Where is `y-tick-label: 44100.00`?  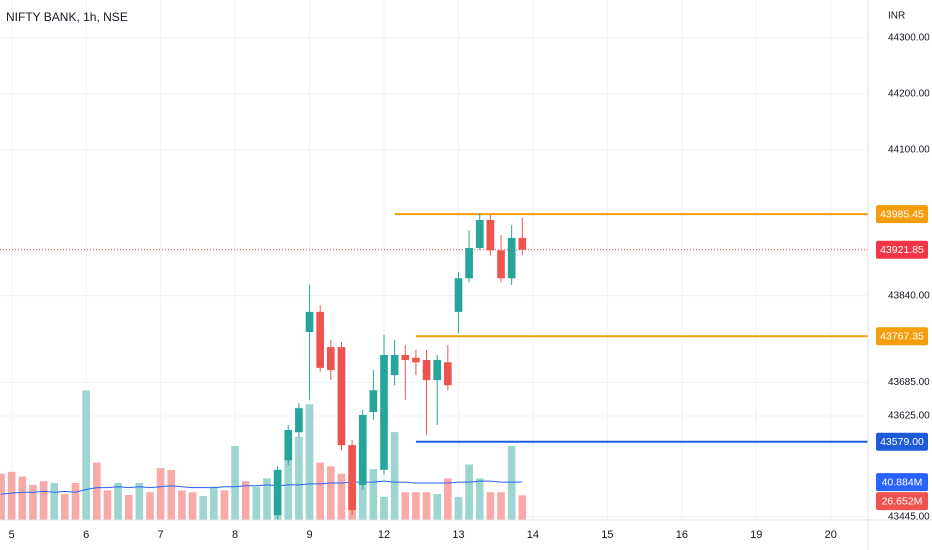 y-tick-label: 44100.00 is located at coordinates (909, 150).